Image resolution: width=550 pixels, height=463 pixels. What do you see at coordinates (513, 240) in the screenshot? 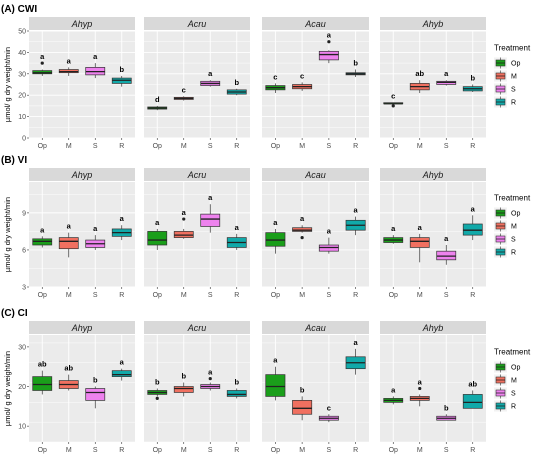
I see `legend-label: S` at bounding box center [513, 240].